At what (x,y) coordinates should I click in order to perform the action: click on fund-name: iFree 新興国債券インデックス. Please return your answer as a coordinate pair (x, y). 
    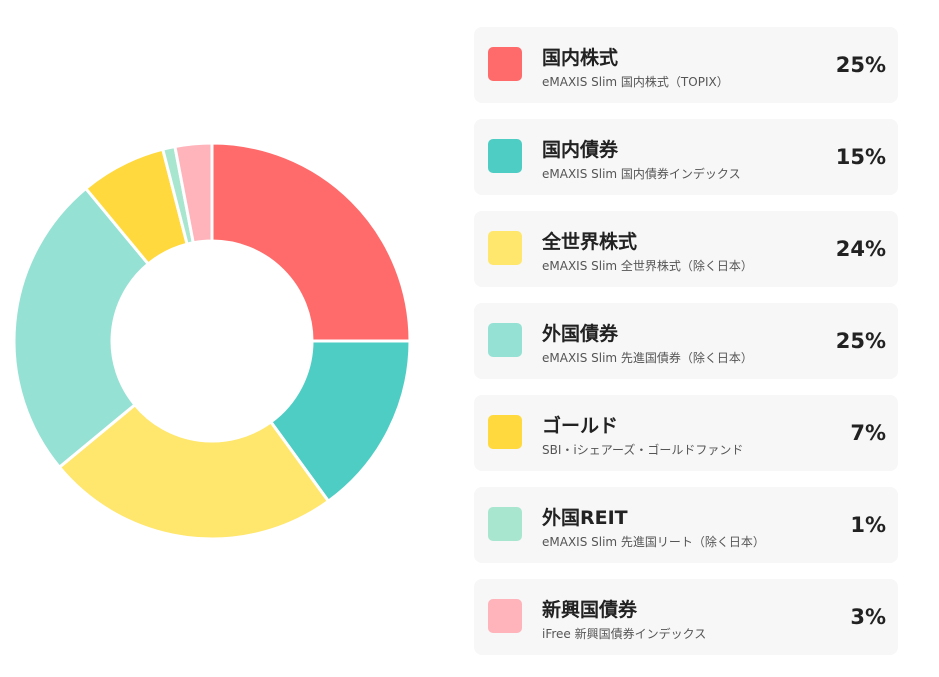
    Looking at the image, I should click on (624, 634).